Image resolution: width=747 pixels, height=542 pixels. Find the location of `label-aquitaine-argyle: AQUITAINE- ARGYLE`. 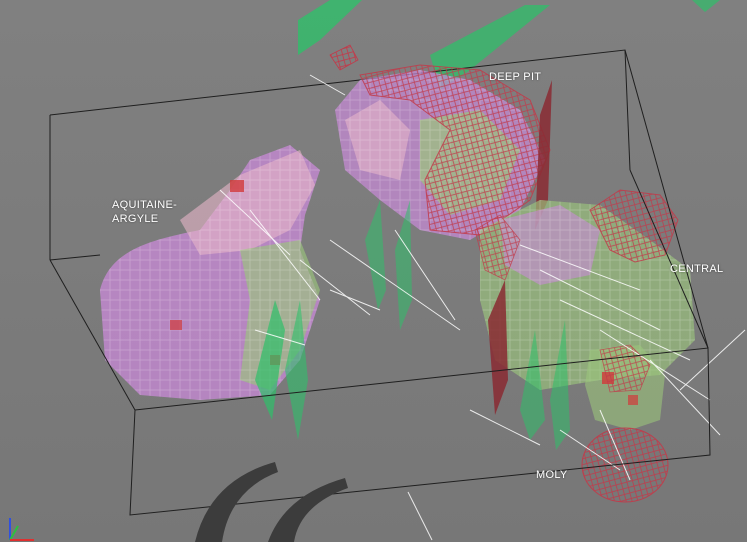

label-aquitaine-argyle: AQUITAINE- ARGYLE is located at coordinates (145, 212).